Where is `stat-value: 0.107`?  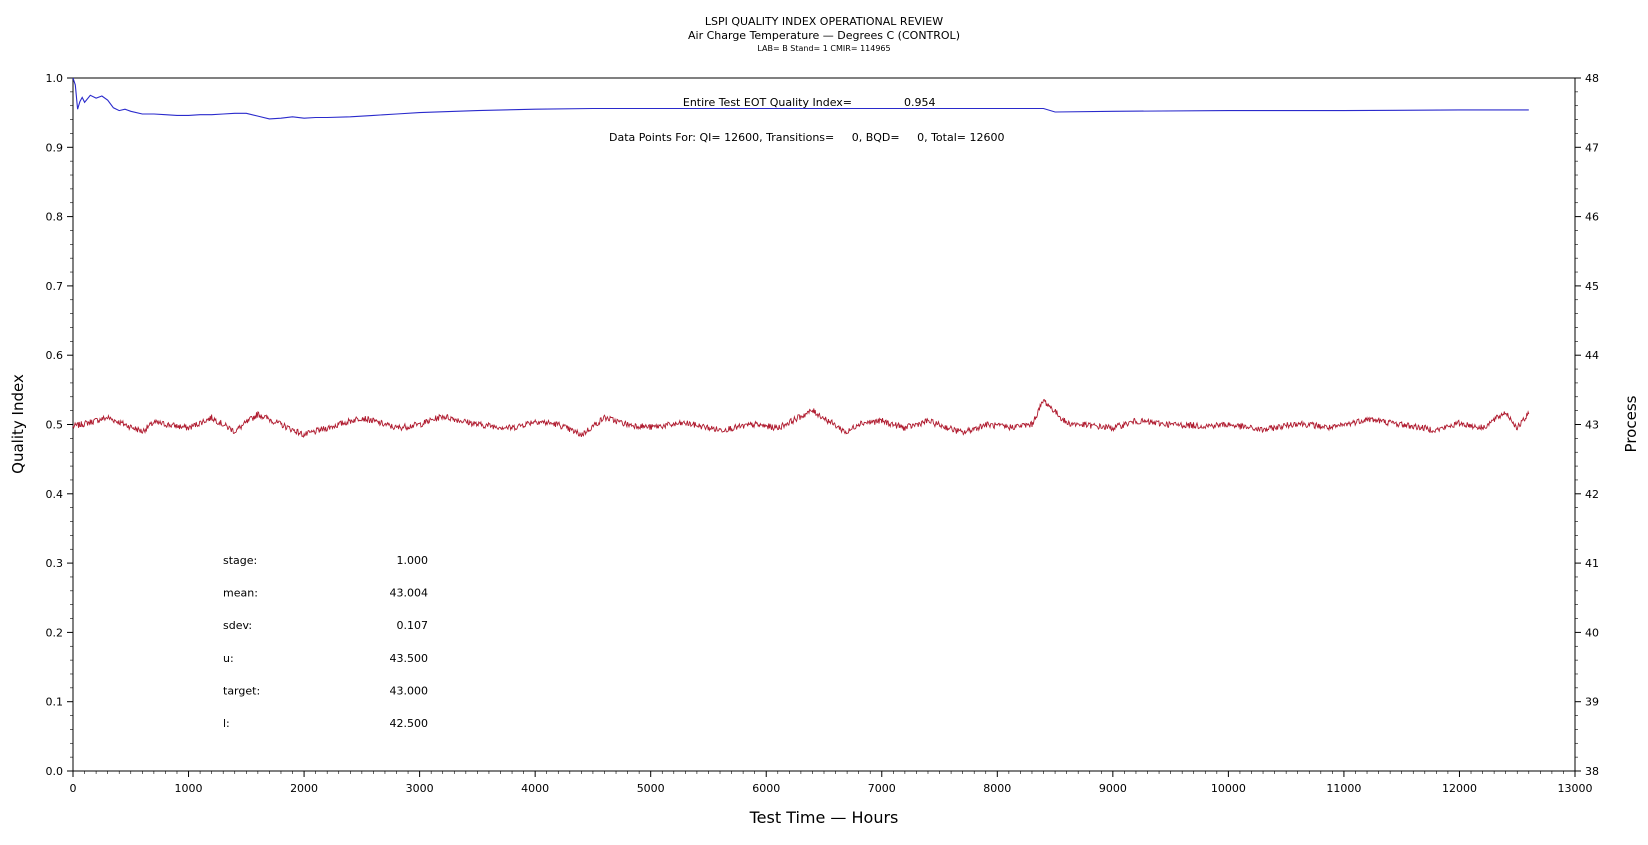 stat-value: 0.107 is located at coordinates (413, 625).